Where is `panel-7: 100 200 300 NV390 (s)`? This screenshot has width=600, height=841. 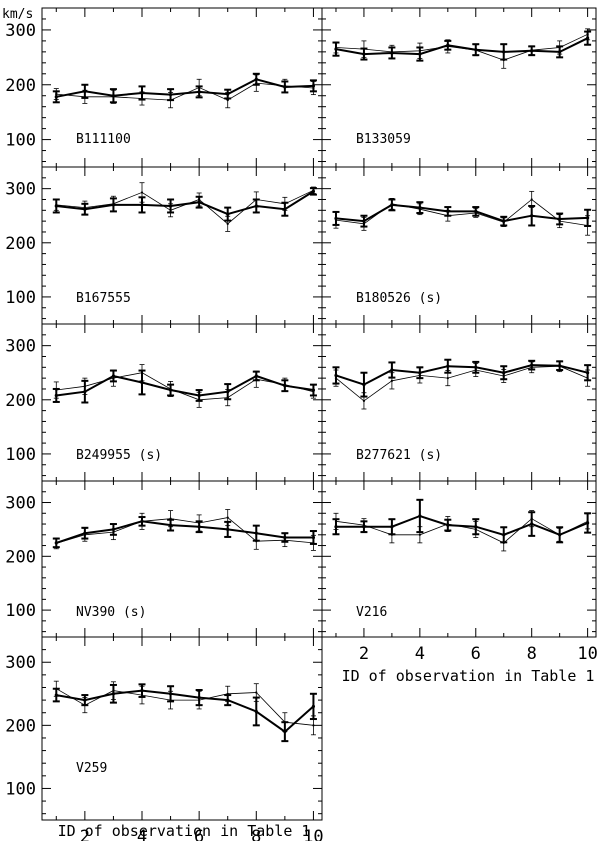
panel-7: 100 200 300 NV390 (s) is located at coordinates (164, 559).